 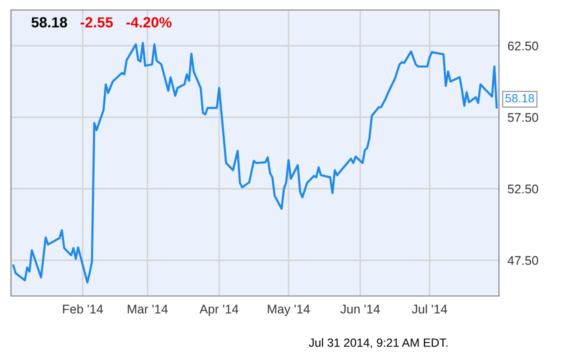 I want to click on y-tick-label: 62.50, so click(x=523, y=46).